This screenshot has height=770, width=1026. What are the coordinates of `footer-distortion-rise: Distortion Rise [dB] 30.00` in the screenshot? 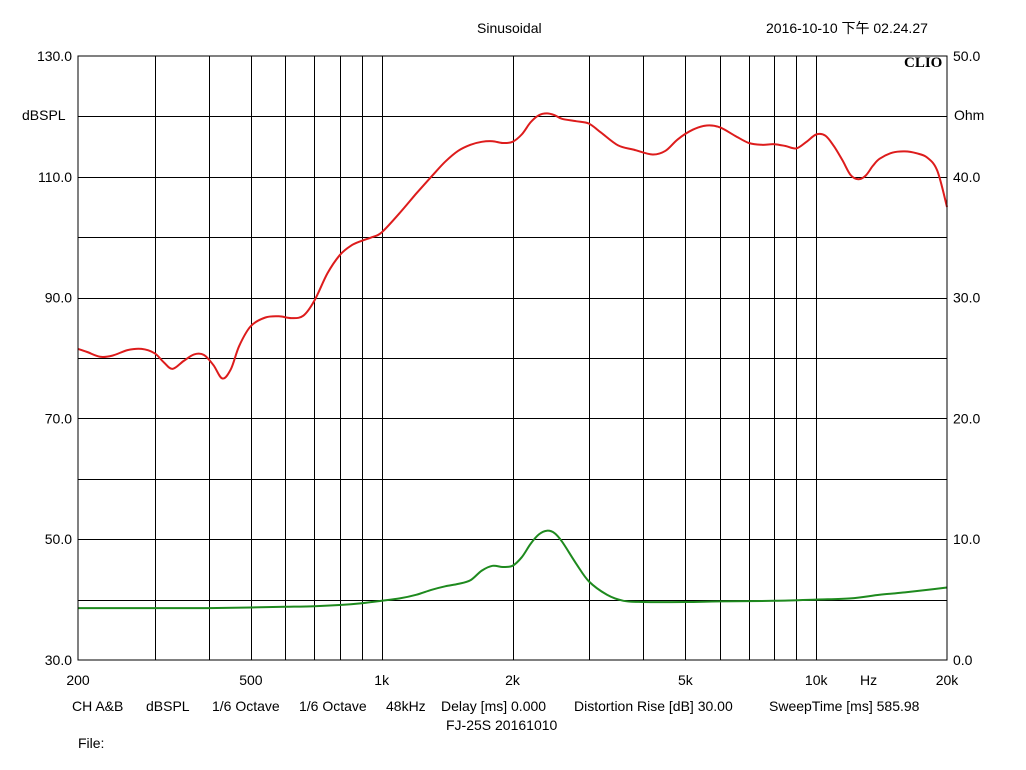 It's located at (653, 706).